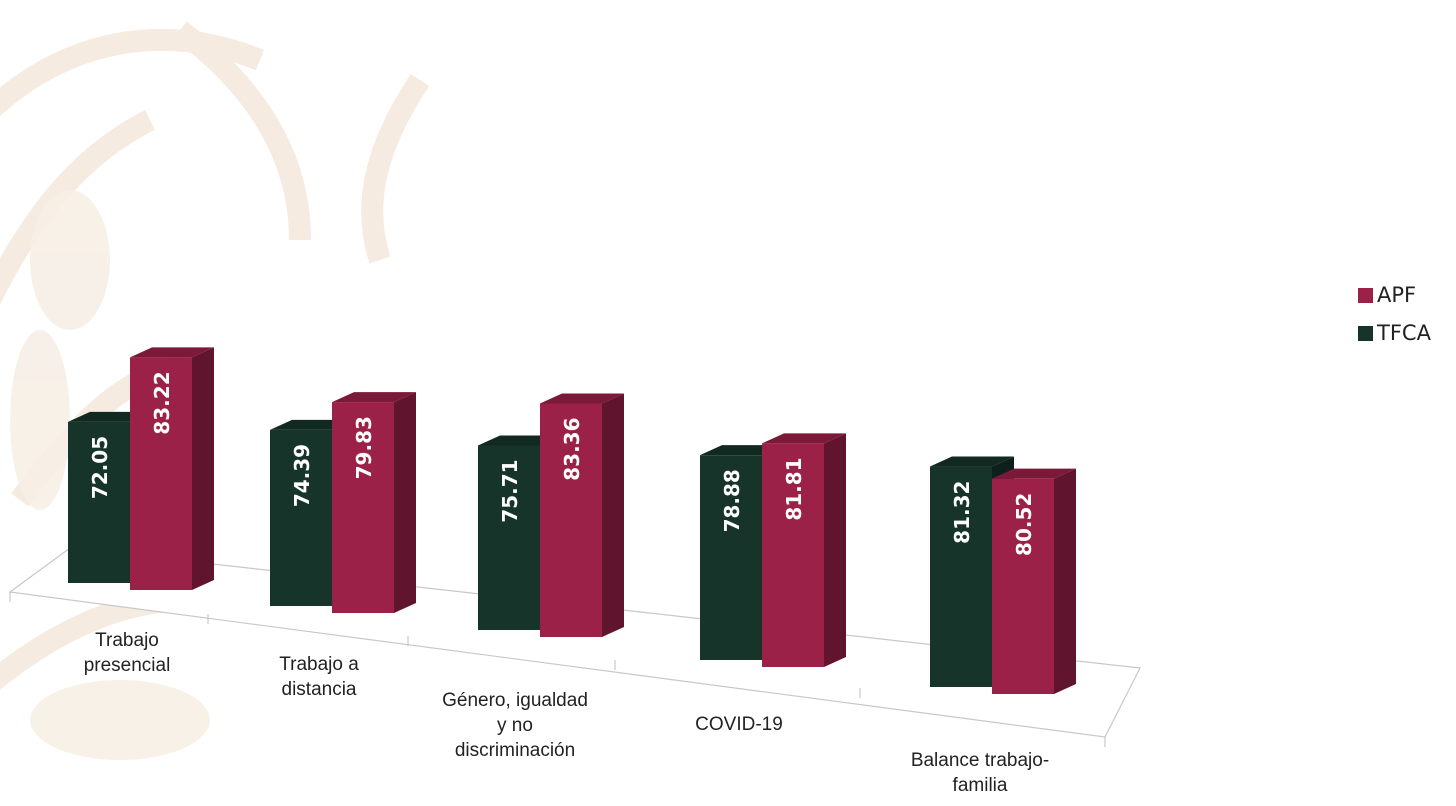 Image resolution: width=1456 pixels, height=806 pixels. Describe the element at coordinates (319, 677) in the screenshot. I see `category-label-2: Trabajo a distancia` at that location.